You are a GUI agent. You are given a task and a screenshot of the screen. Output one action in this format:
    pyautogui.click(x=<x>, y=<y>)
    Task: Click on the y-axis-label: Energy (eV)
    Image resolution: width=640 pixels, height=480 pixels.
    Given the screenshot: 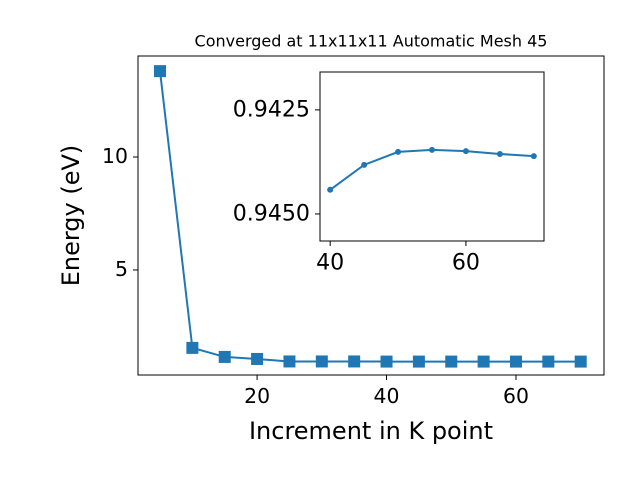 What is the action you would take?
    pyautogui.click(x=71, y=216)
    